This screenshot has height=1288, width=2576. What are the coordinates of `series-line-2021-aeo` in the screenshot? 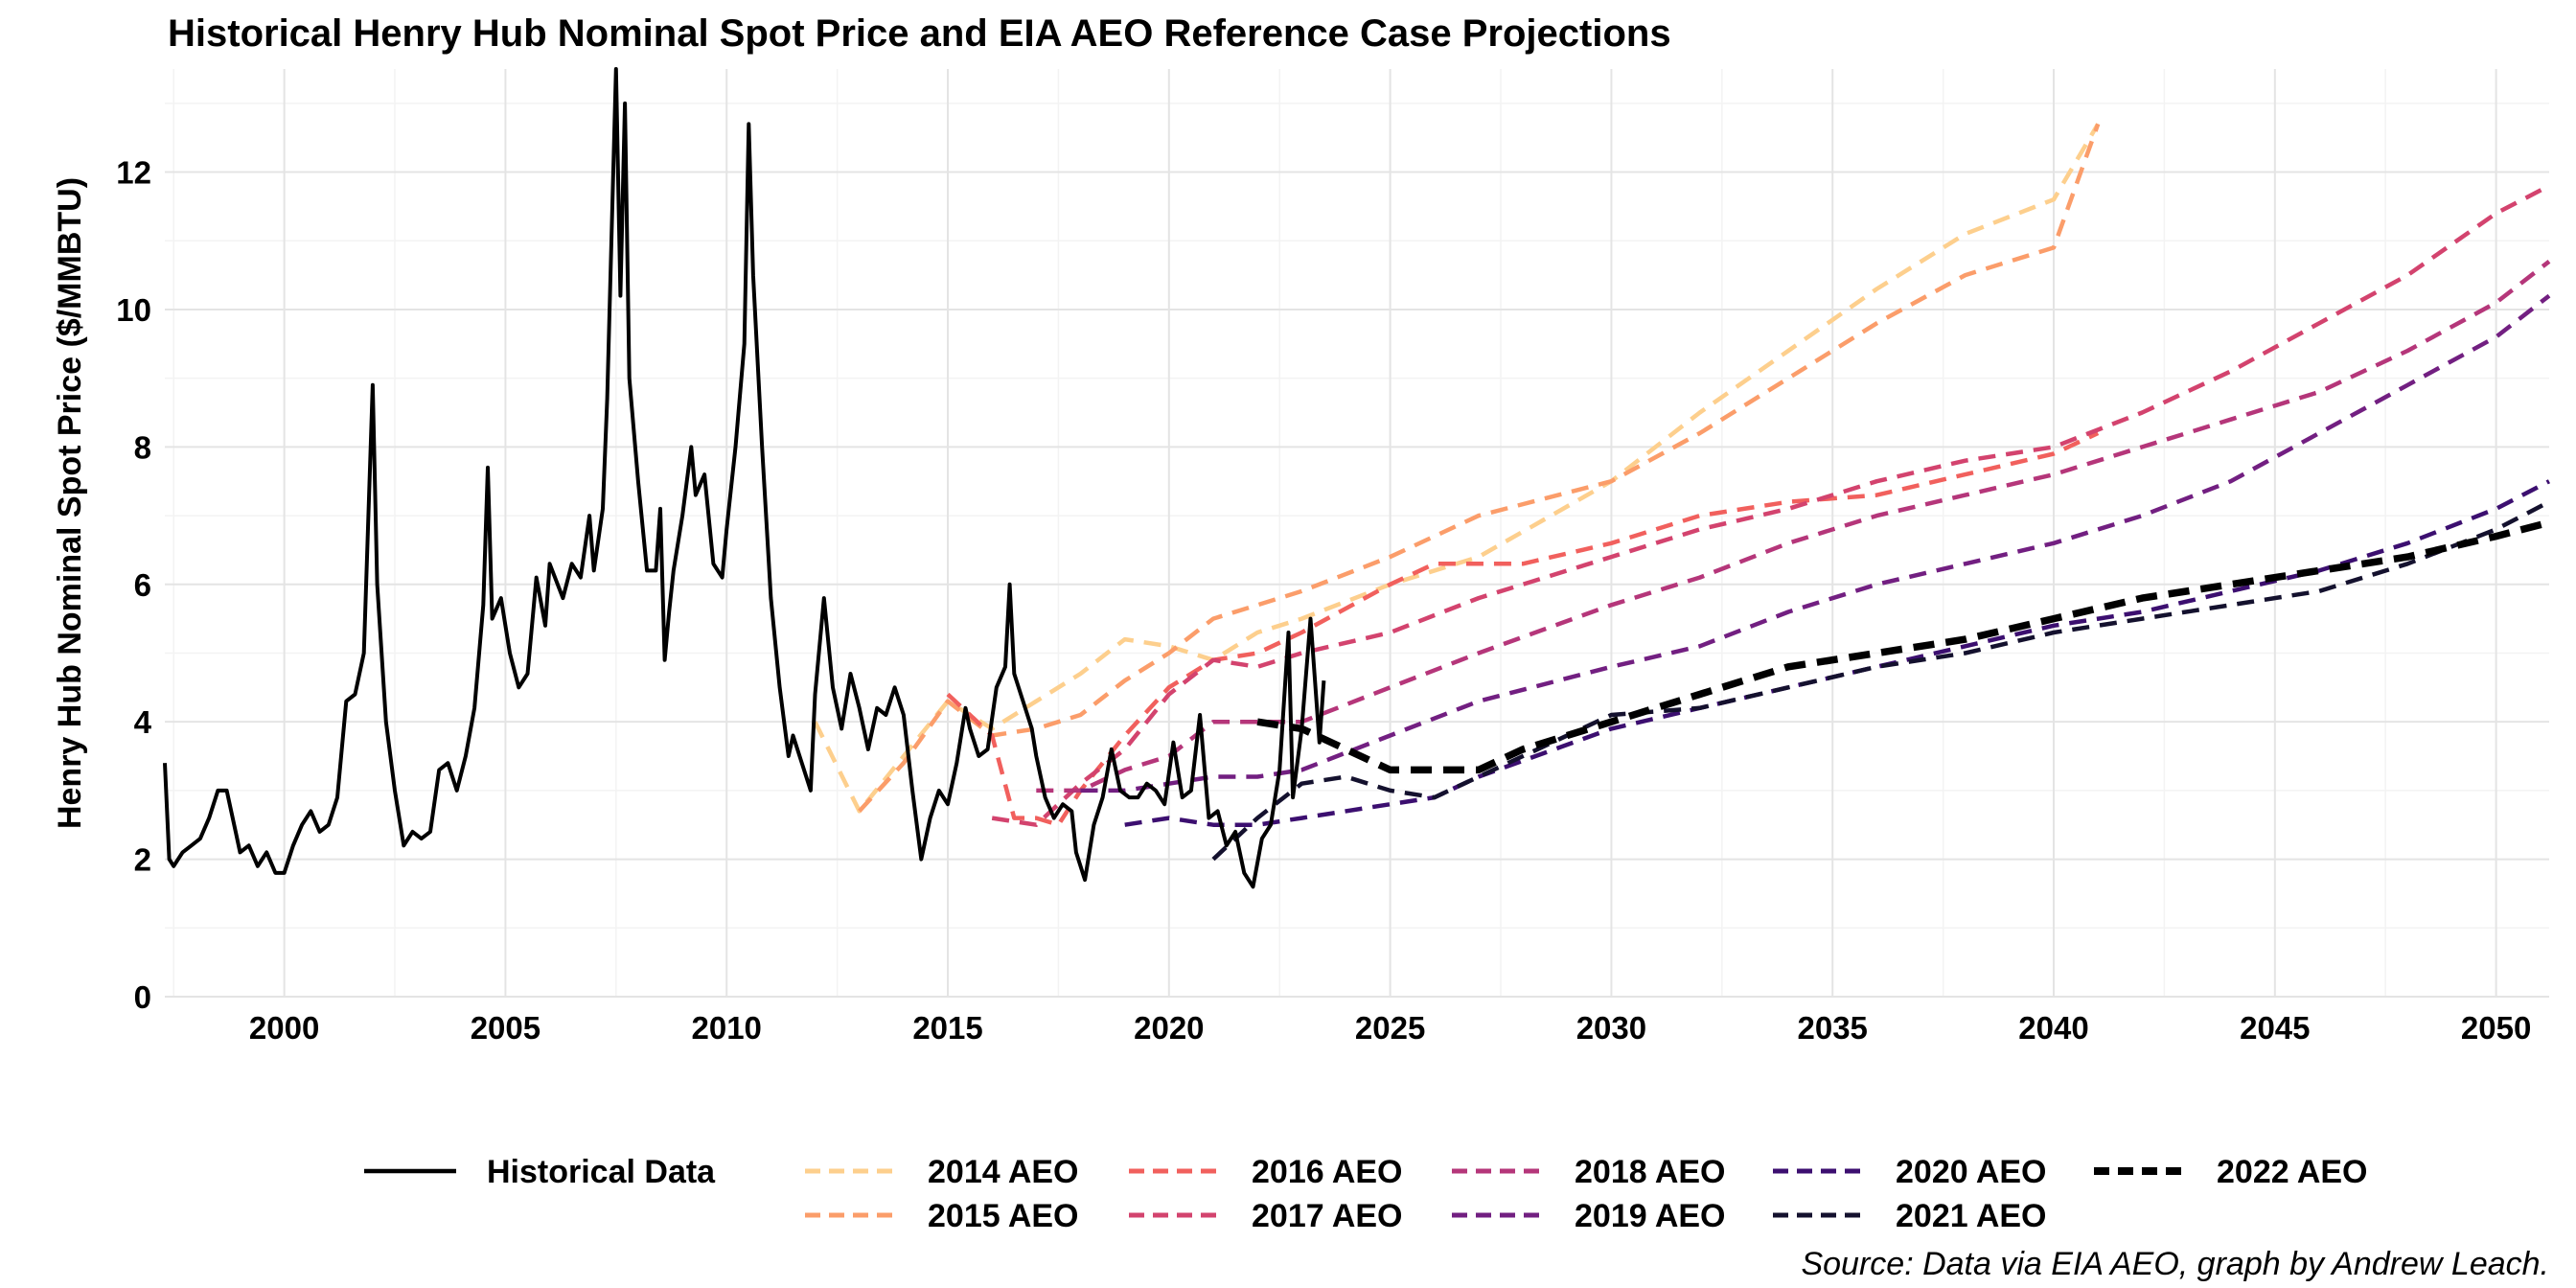 It's located at (1881, 680).